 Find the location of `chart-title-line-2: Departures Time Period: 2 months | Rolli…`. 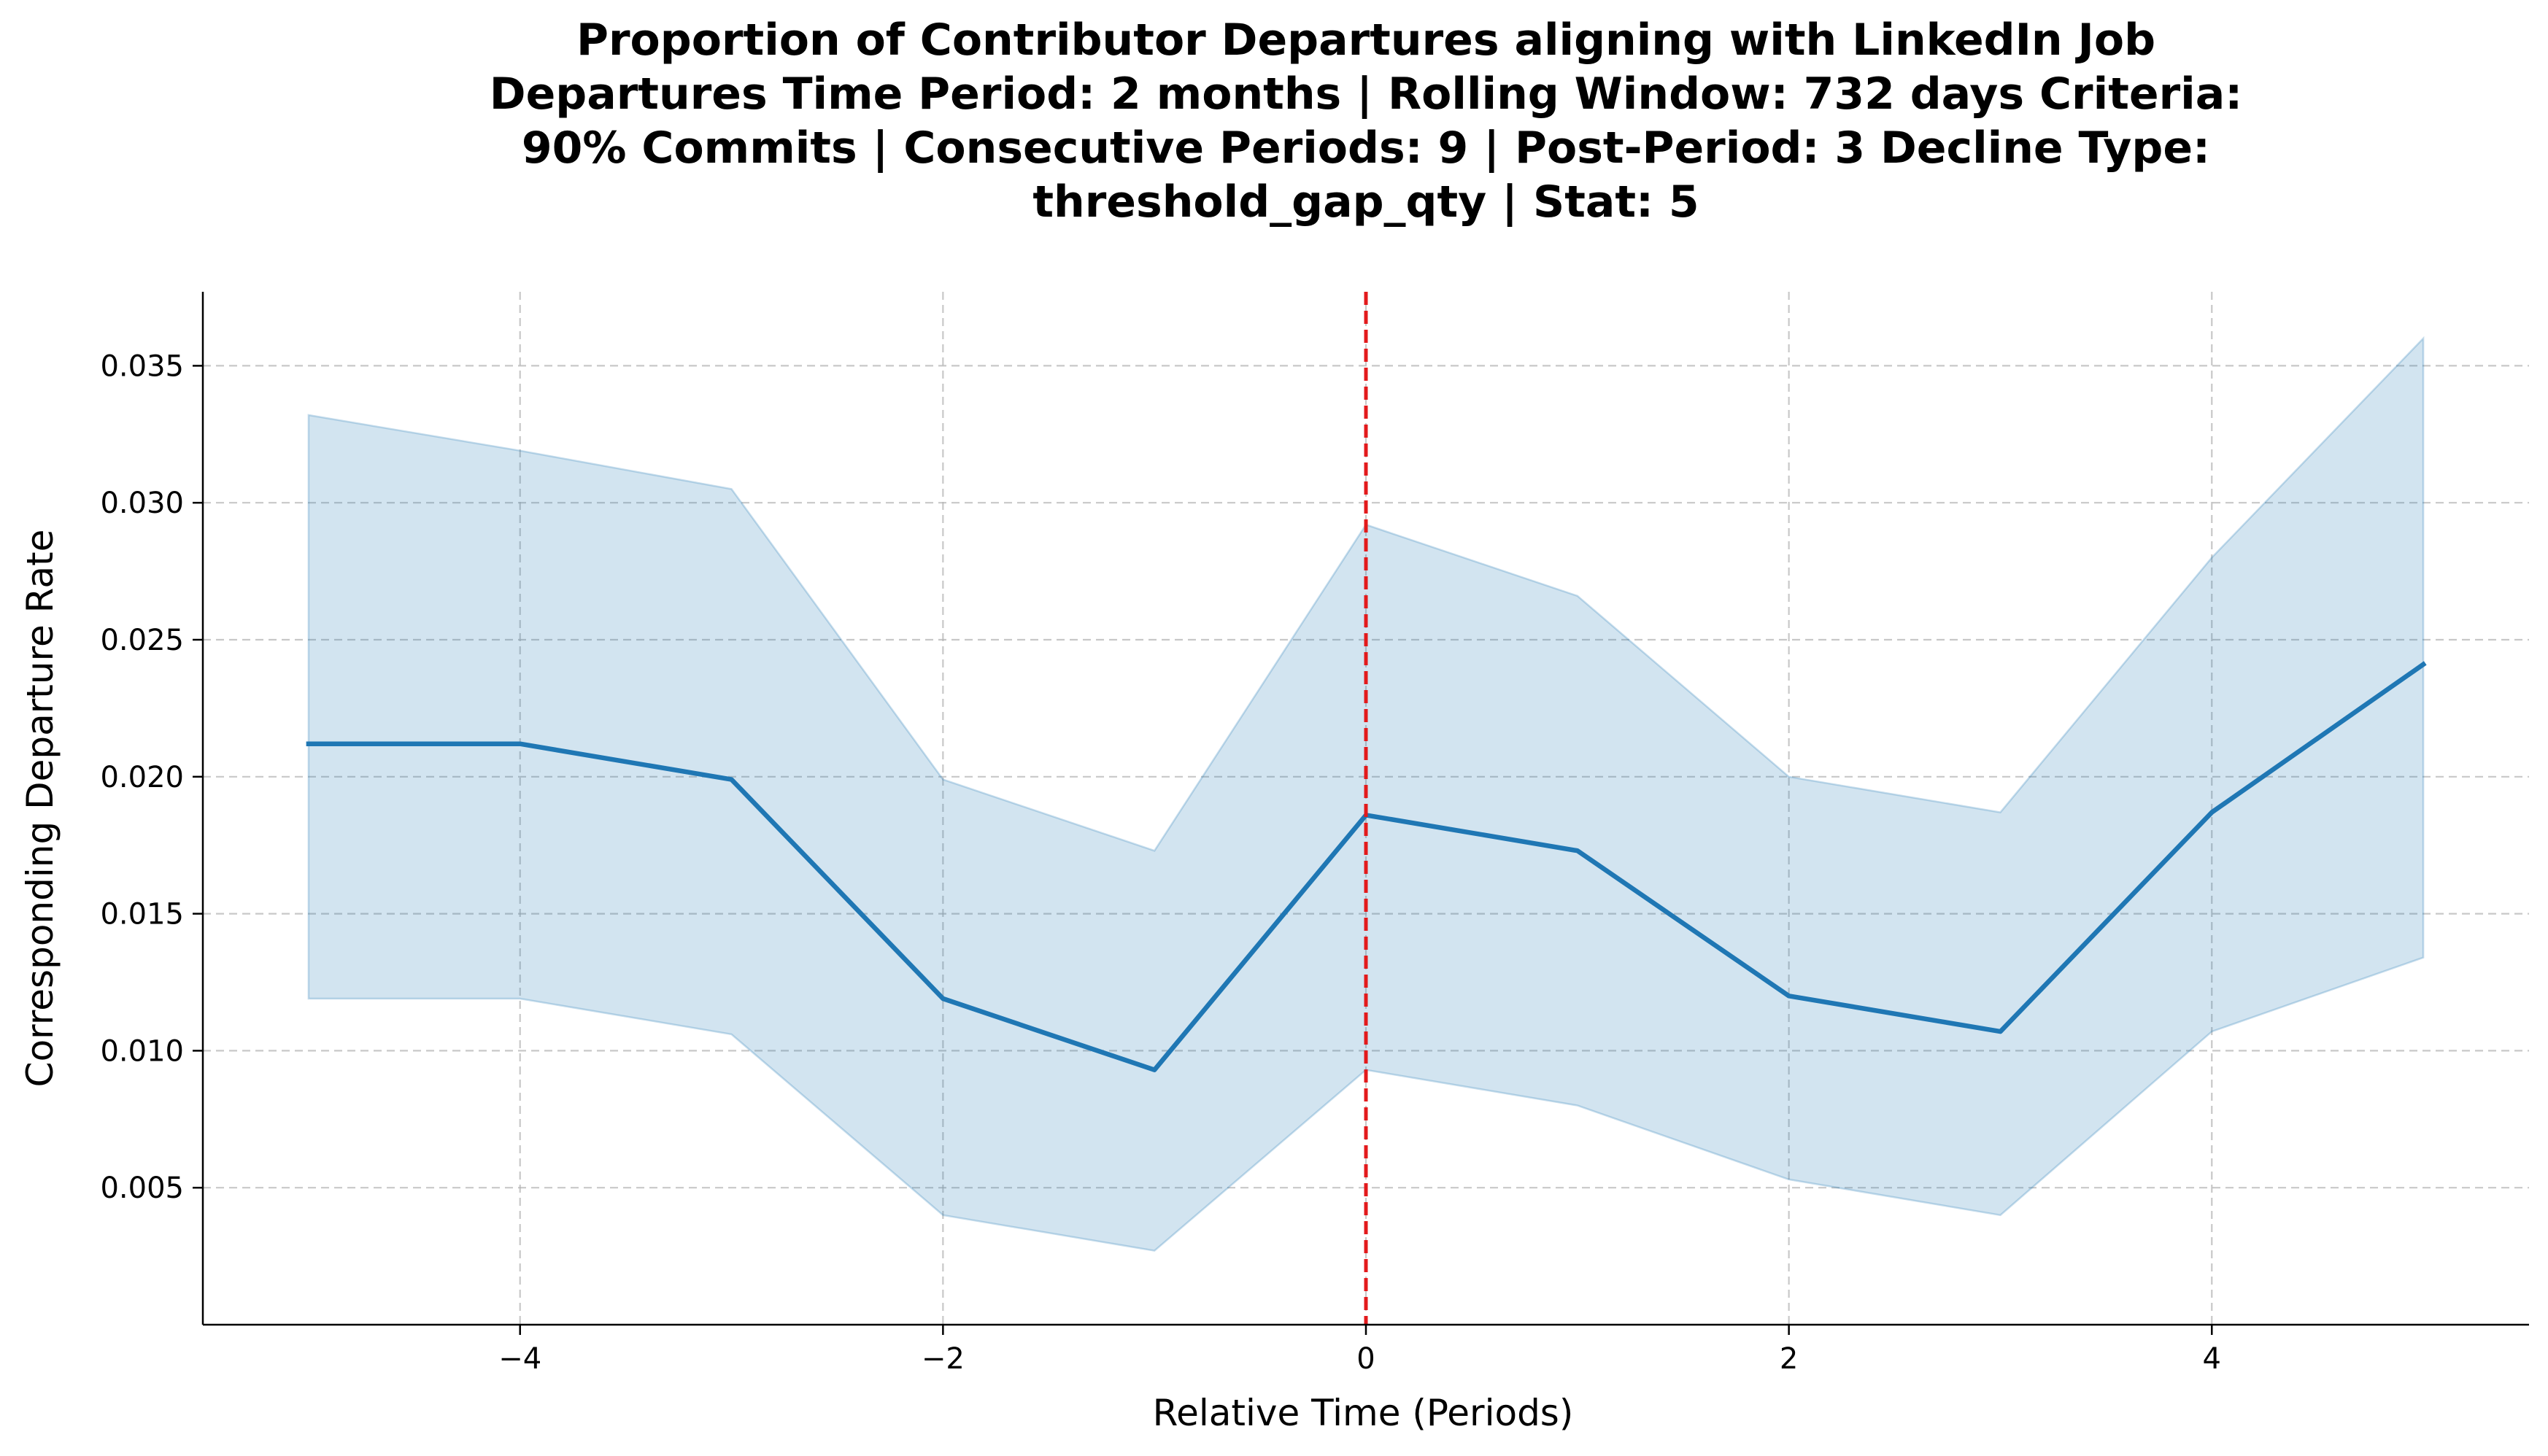

chart-title-line-2: Departures Time Period: 2 months | Rolli… is located at coordinates (1366, 94).